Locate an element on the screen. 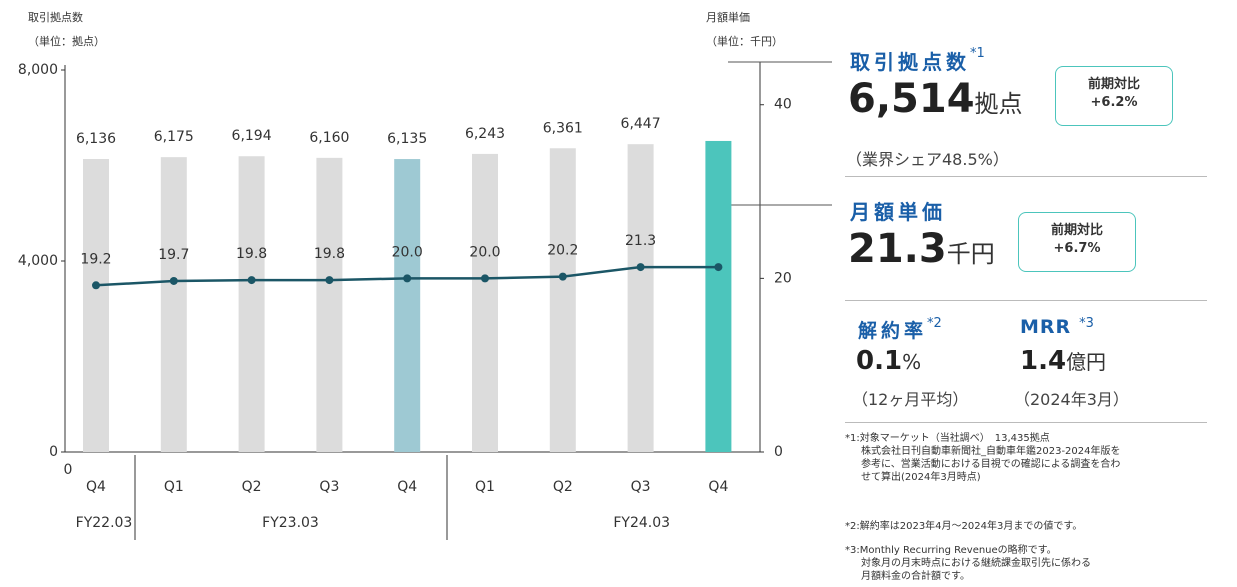  bar-label: 6,243 is located at coordinates (485, 134).